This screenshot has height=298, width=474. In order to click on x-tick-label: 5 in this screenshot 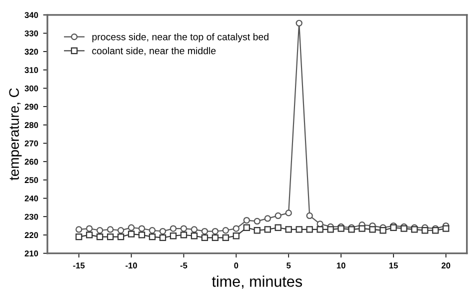, I will do `click(288, 265)`.